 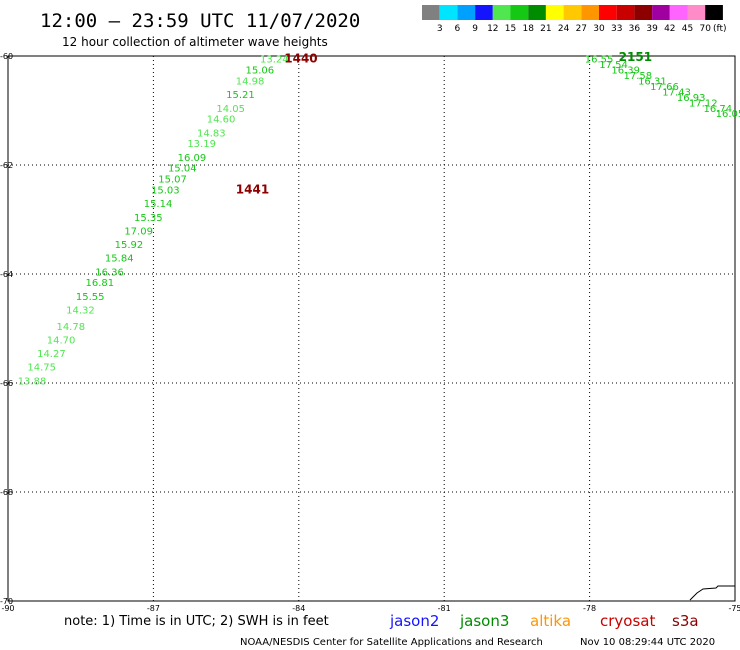 I want to click on color-scale-legend, so click(x=572, y=12).